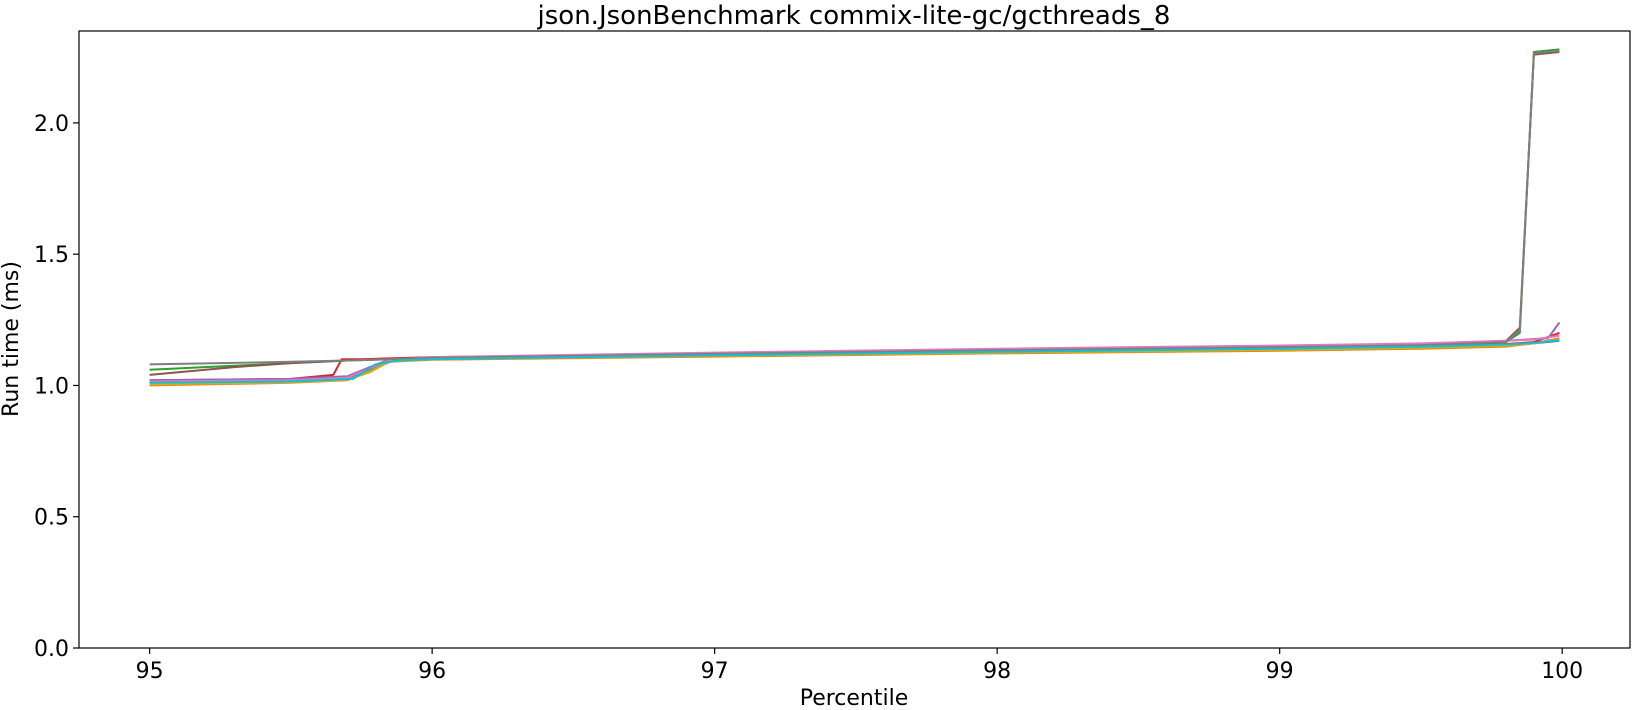  What do you see at coordinates (1562, 671) in the screenshot?
I see `x-tick-label: 100` at bounding box center [1562, 671].